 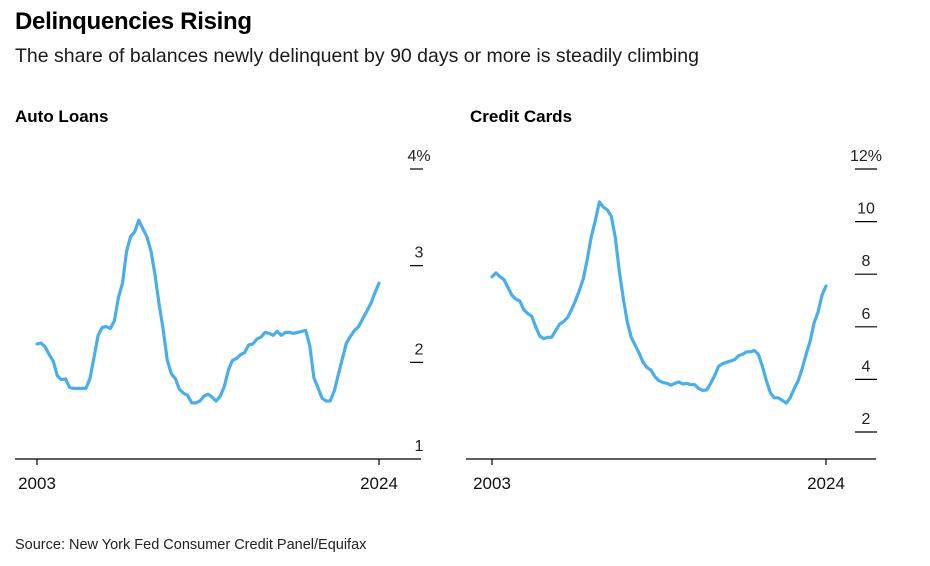 What do you see at coordinates (208, 311) in the screenshot?
I see `auto-loans-series-line` at bounding box center [208, 311].